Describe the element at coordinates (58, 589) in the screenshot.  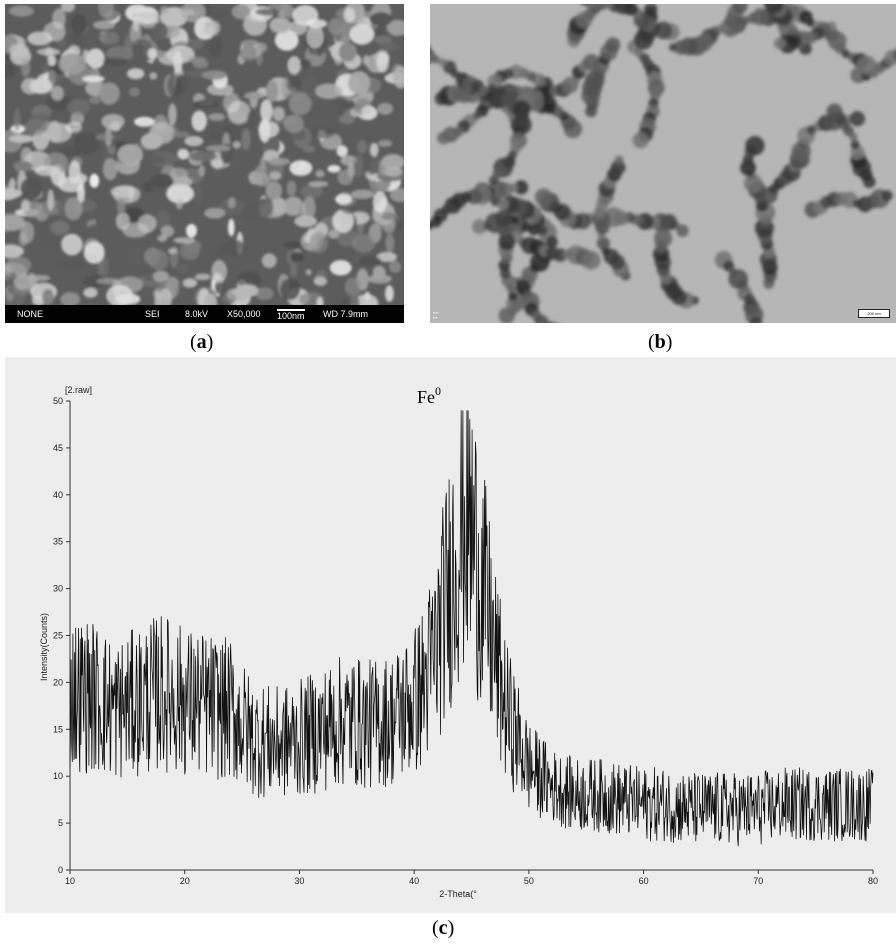
I see `y-tick-label: 30` at that location.